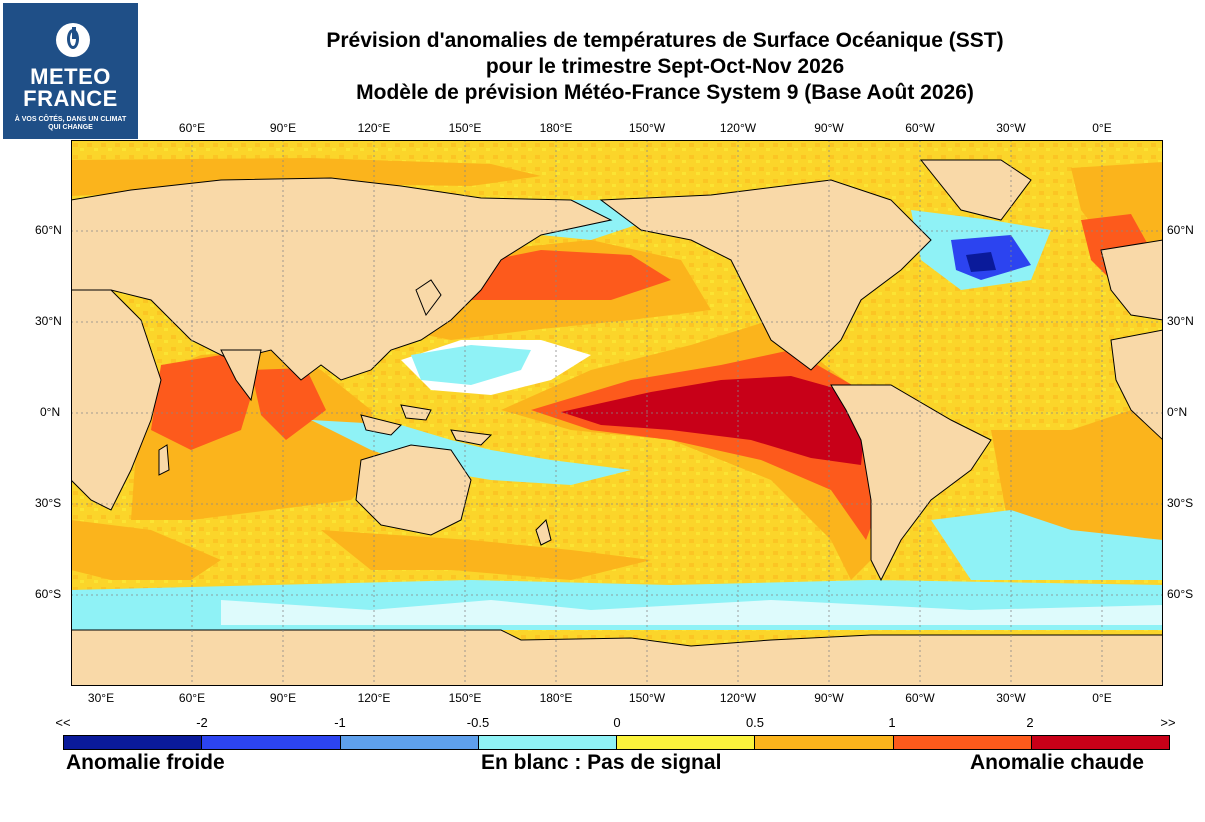 This screenshot has height=822, width=1205. What do you see at coordinates (1057, 762) in the screenshot?
I see `warm-anomaly-label: Anomalie chaude` at bounding box center [1057, 762].